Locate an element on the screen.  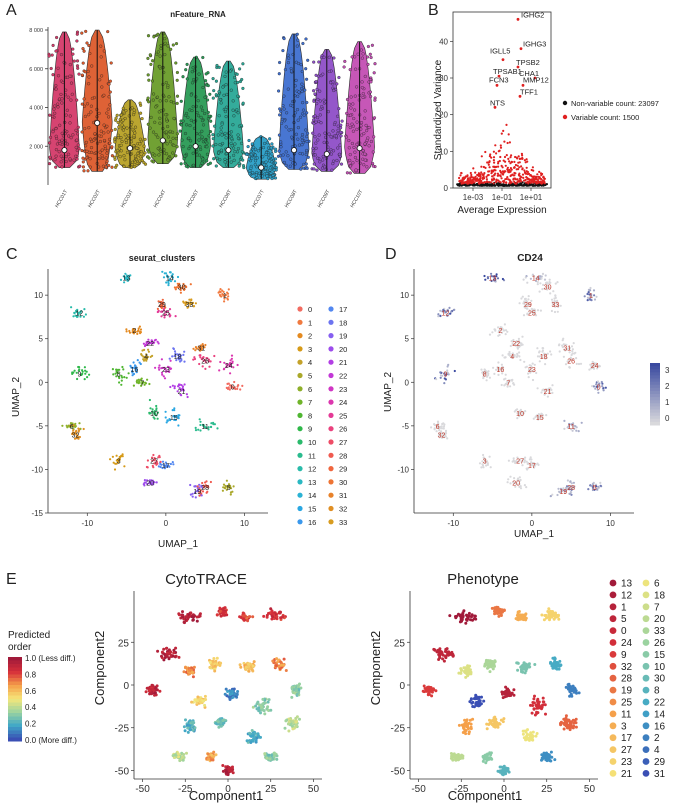
legend-label: 14 is located at coordinates (312, 495).